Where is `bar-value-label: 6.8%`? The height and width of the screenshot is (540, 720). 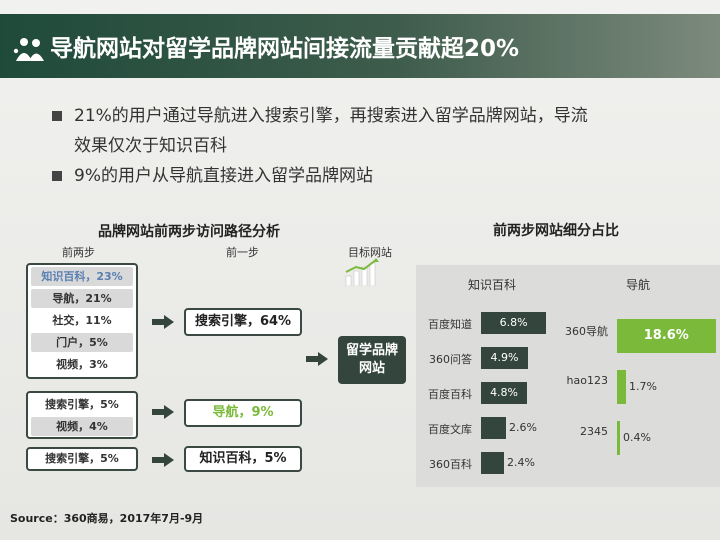
bar-value-label: 6.8% is located at coordinates (513, 322).